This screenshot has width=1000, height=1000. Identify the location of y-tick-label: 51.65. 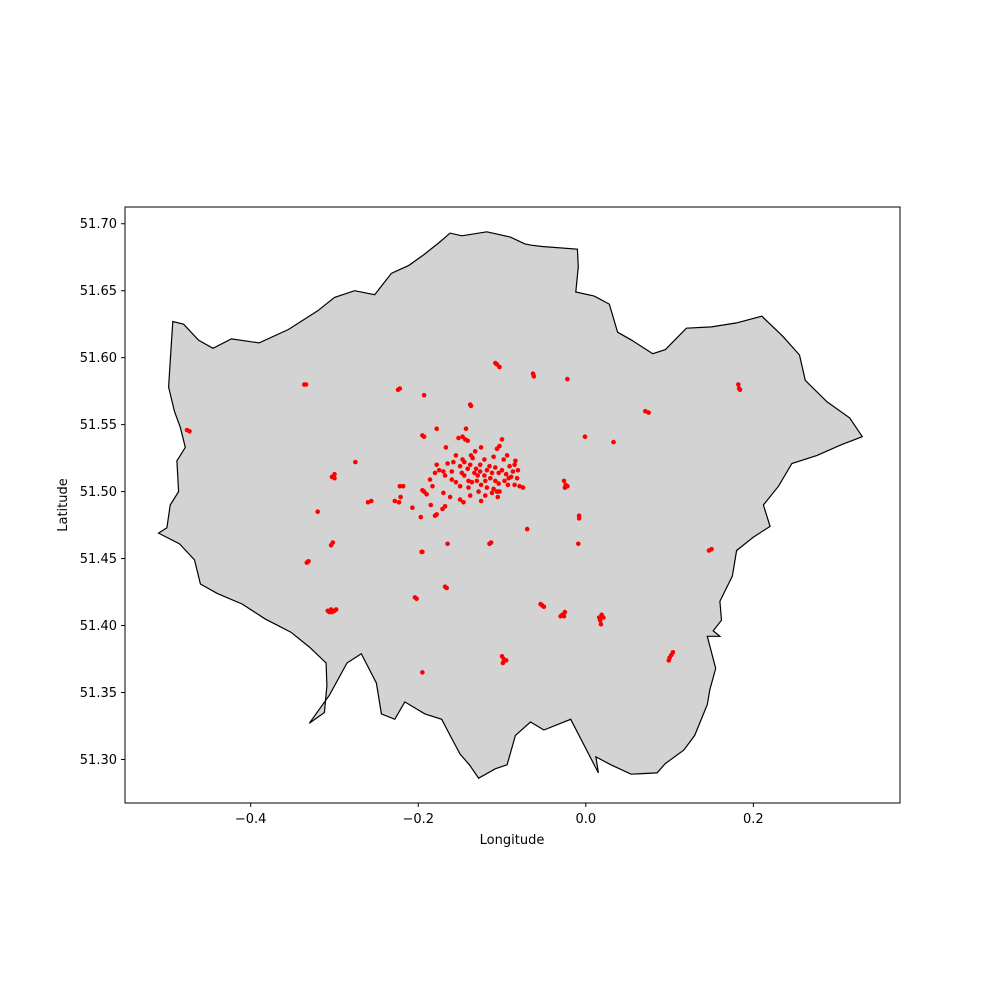
(98, 291).